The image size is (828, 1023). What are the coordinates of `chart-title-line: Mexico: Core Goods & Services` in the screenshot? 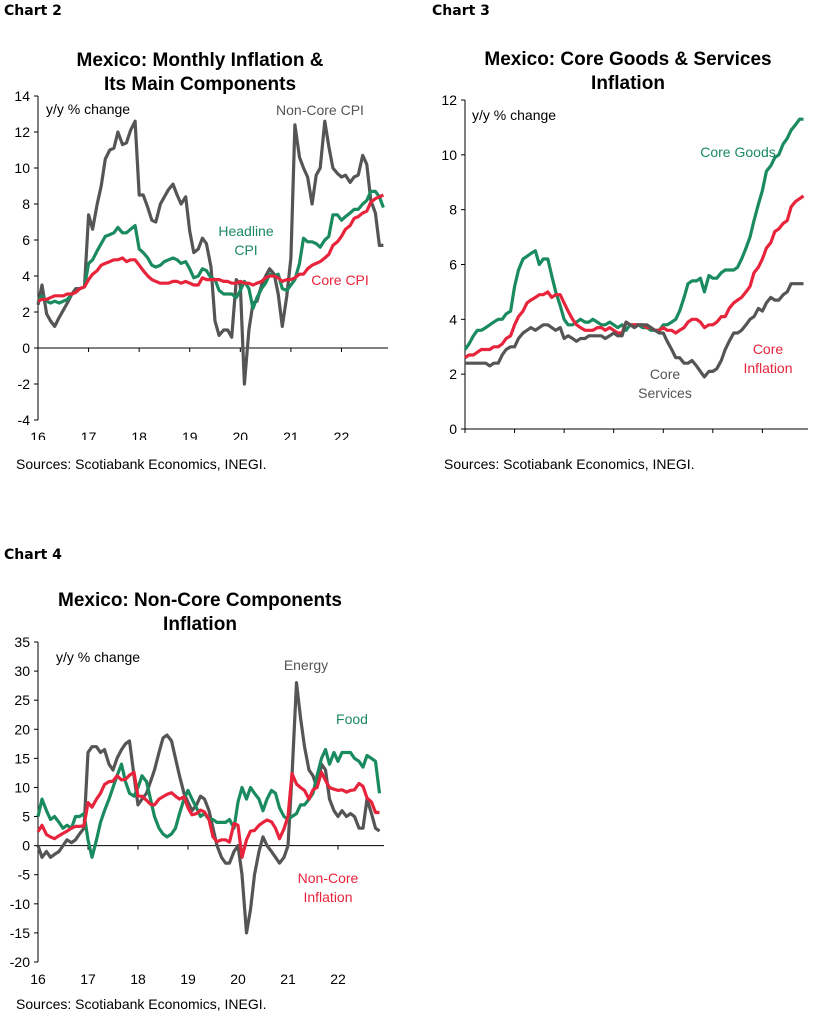 It's located at (627, 59).